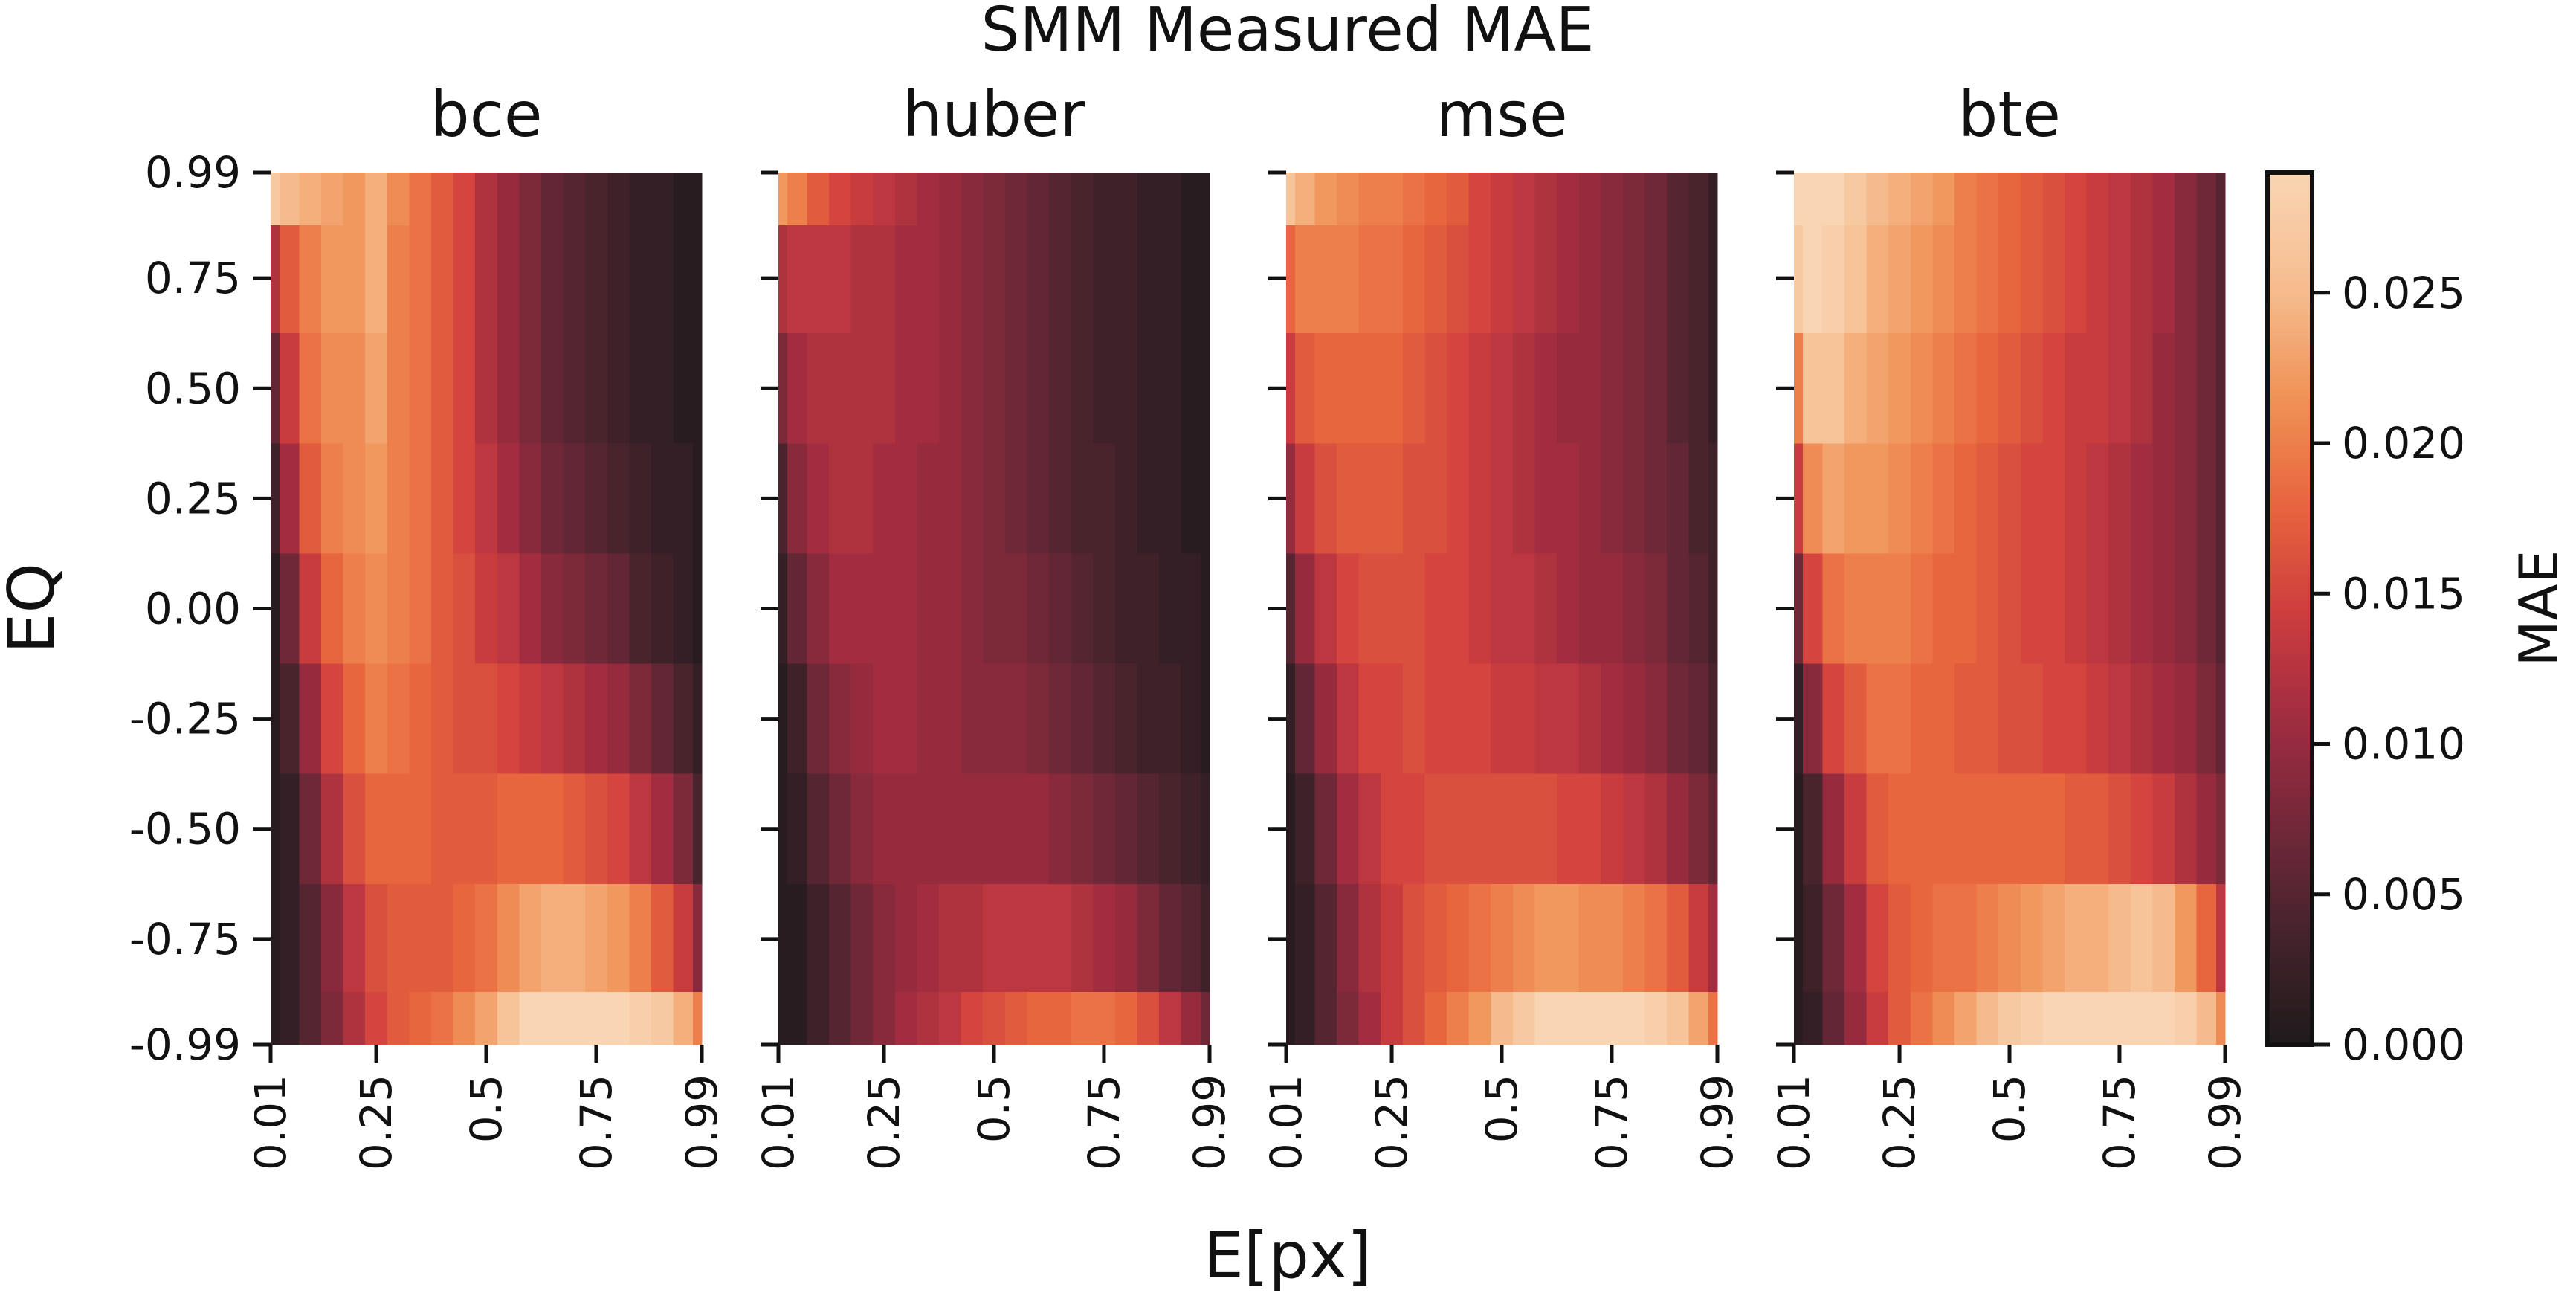 This screenshot has width=2576, height=1299. I want to click on y-tick-label: -0.75, so click(185, 939).